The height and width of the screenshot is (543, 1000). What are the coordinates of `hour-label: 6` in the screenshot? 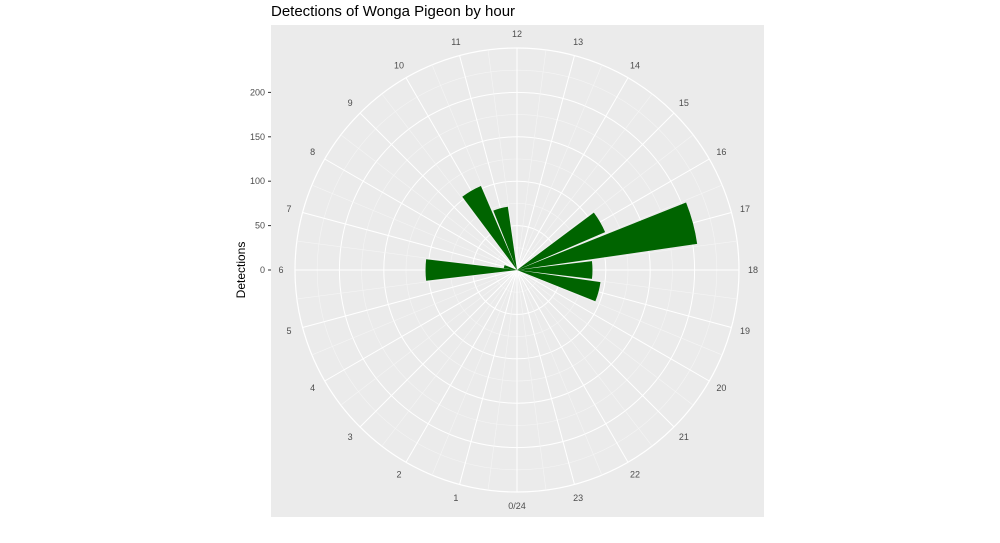 It's located at (280, 270).